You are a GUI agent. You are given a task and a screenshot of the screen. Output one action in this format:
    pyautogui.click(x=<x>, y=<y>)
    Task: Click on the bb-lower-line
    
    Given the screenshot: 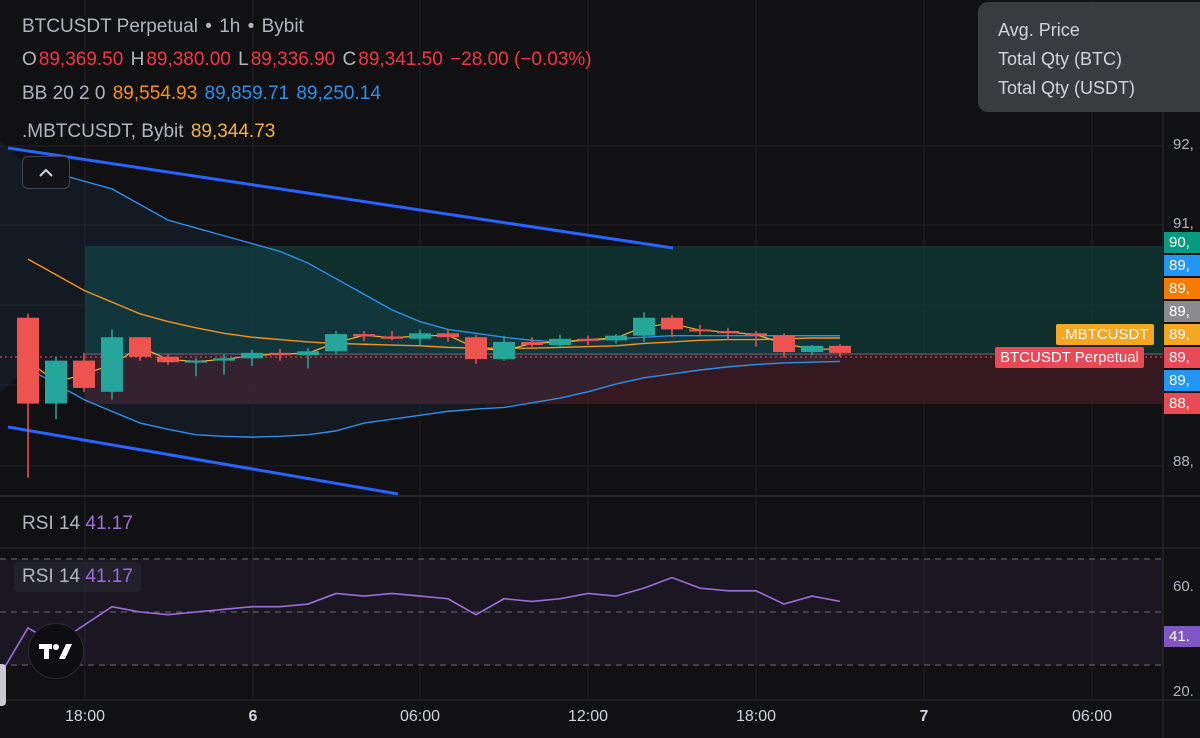 What is the action you would take?
    pyautogui.click(x=434, y=399)
    